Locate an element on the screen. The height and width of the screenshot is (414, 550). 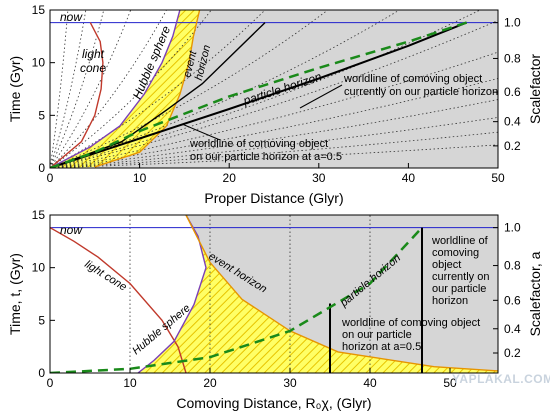
region-hubble-to-event is located at coordinates (125, 89).